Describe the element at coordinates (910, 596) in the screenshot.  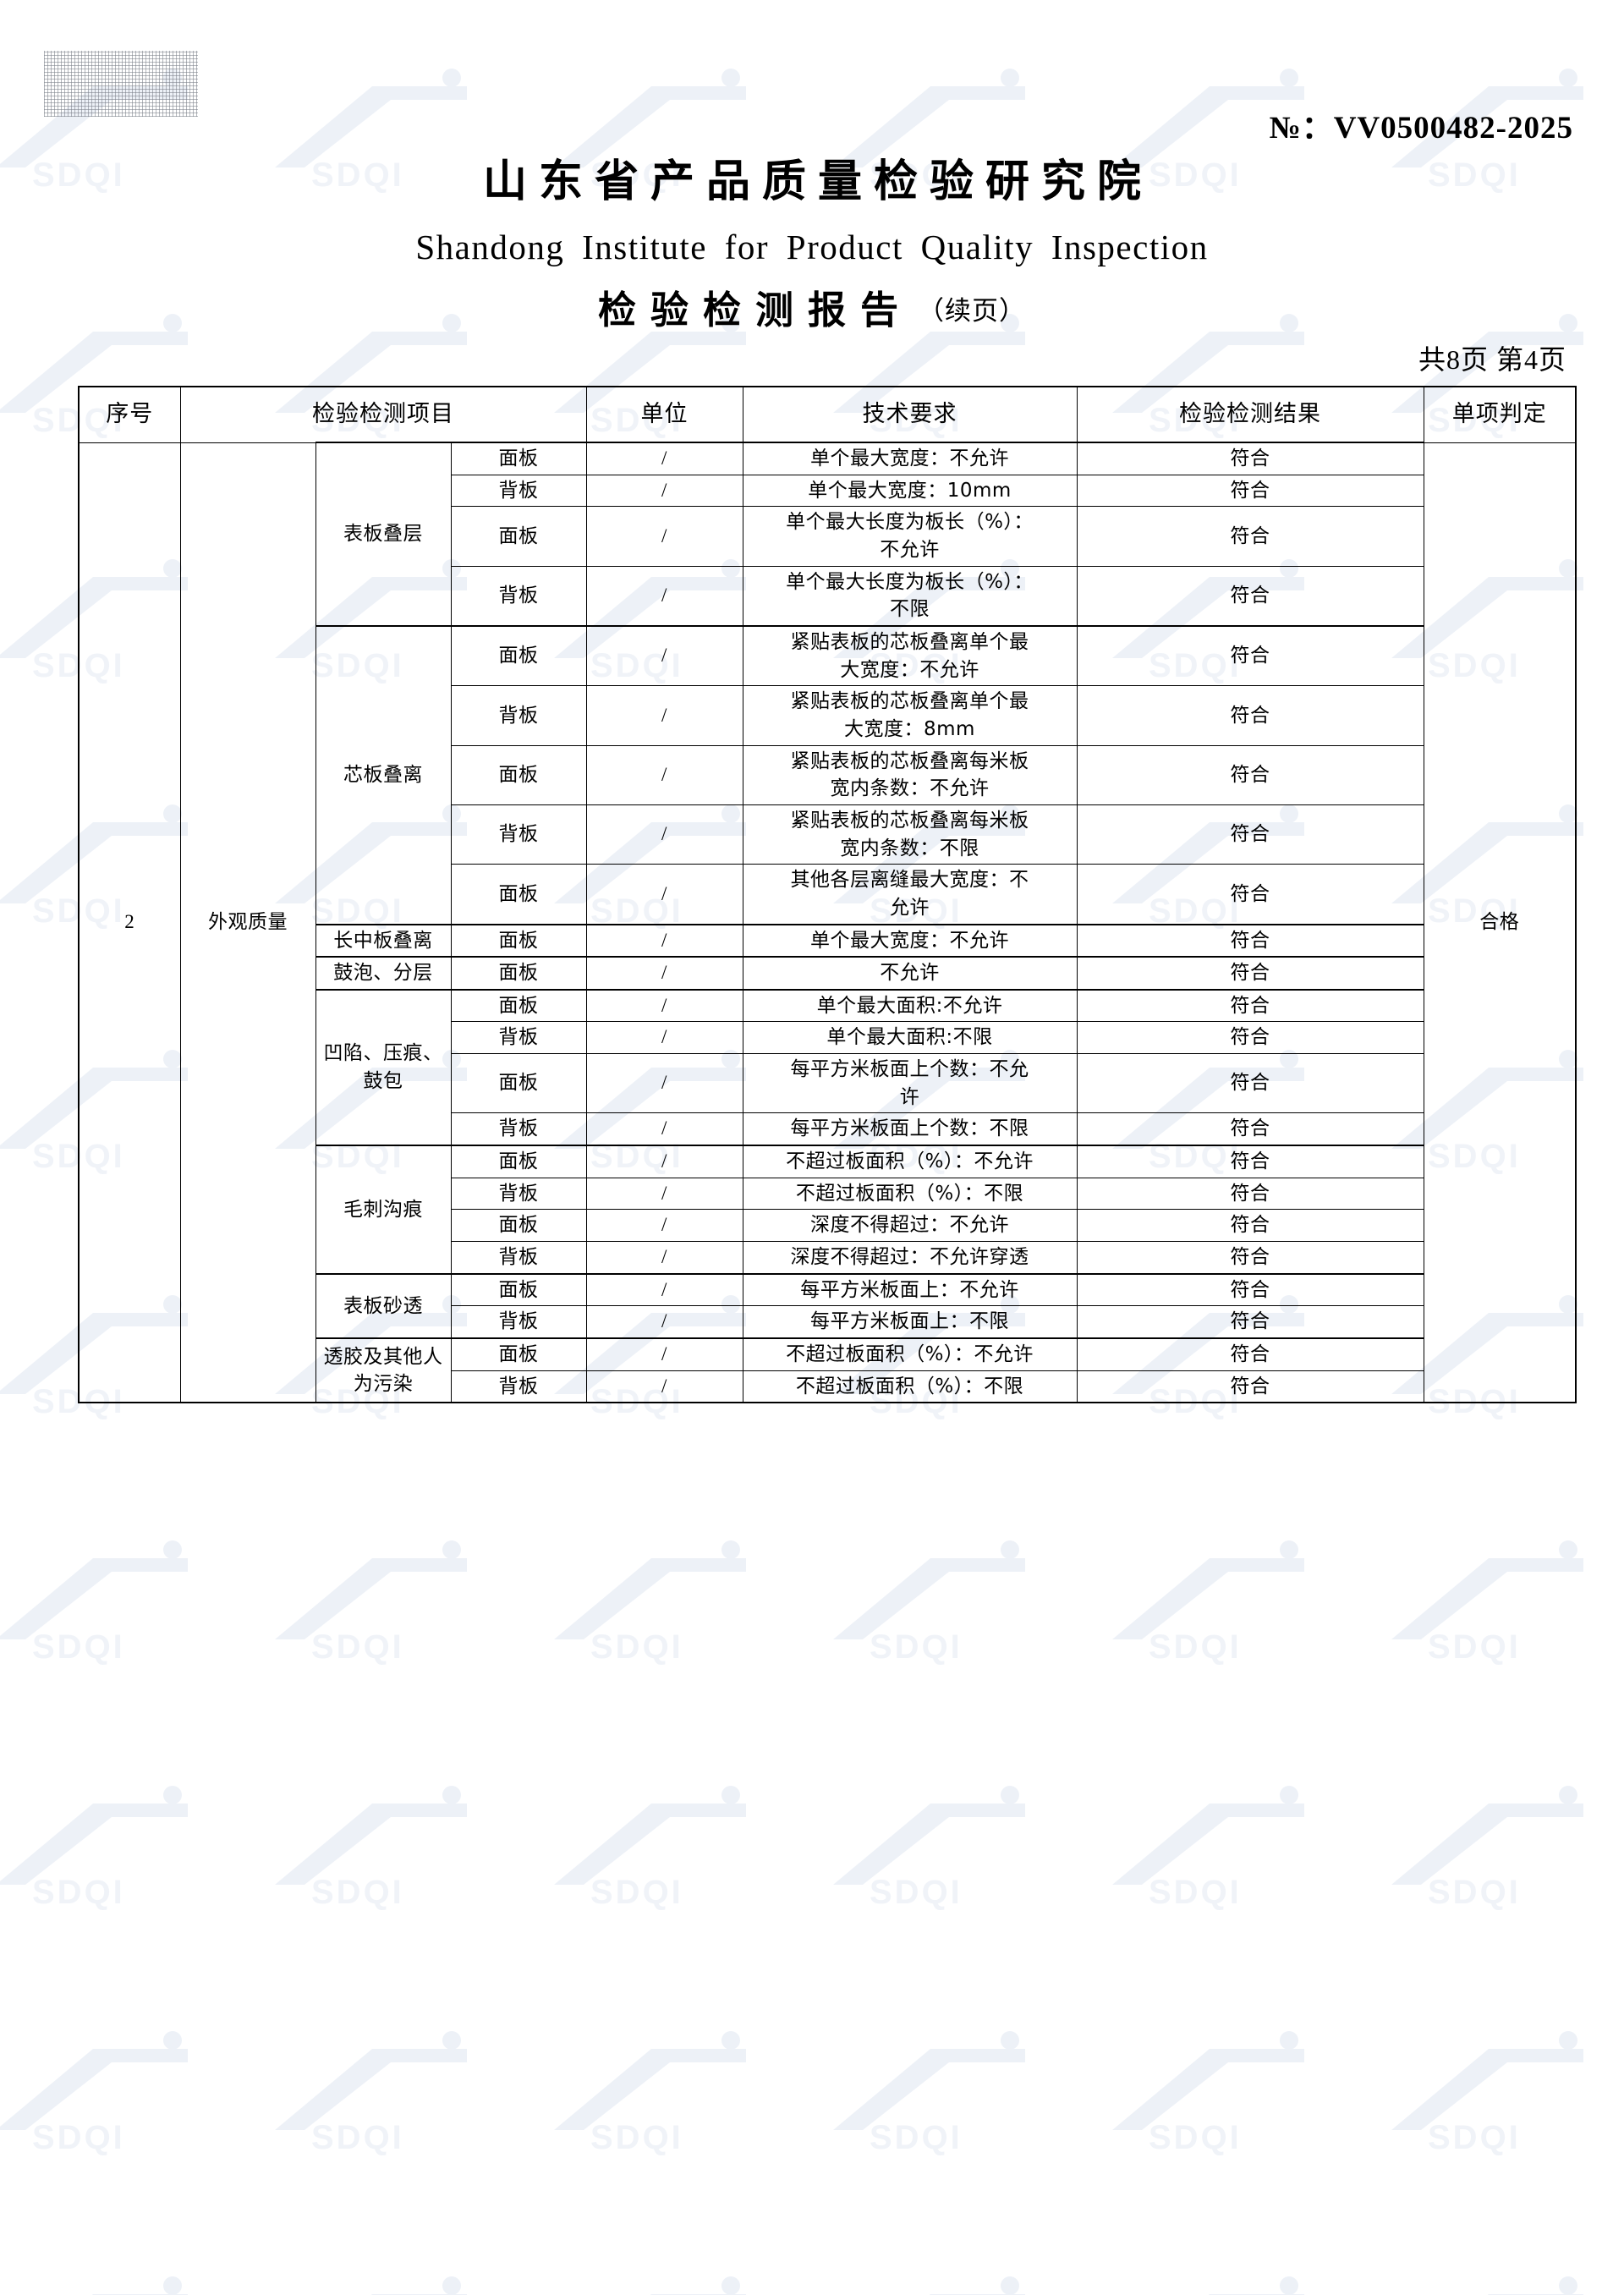
I see `cell-technical-requirement: 单个最大长度为板长（%）： 不限` at that location.